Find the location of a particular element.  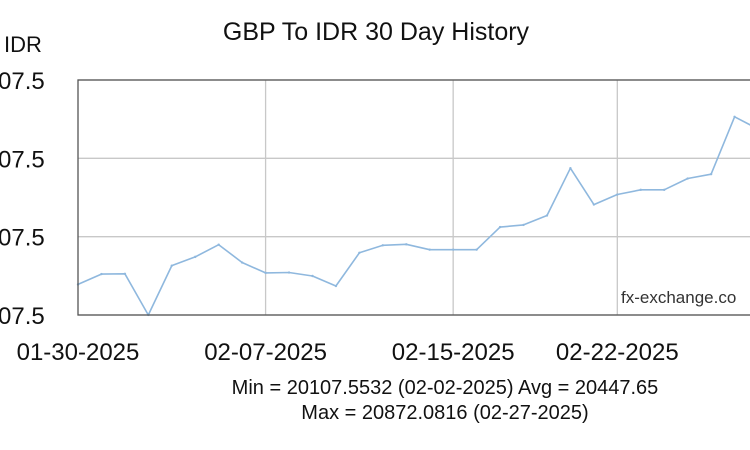

x-tick-label: 02-07-2025 is located at coordinates (265, 352).